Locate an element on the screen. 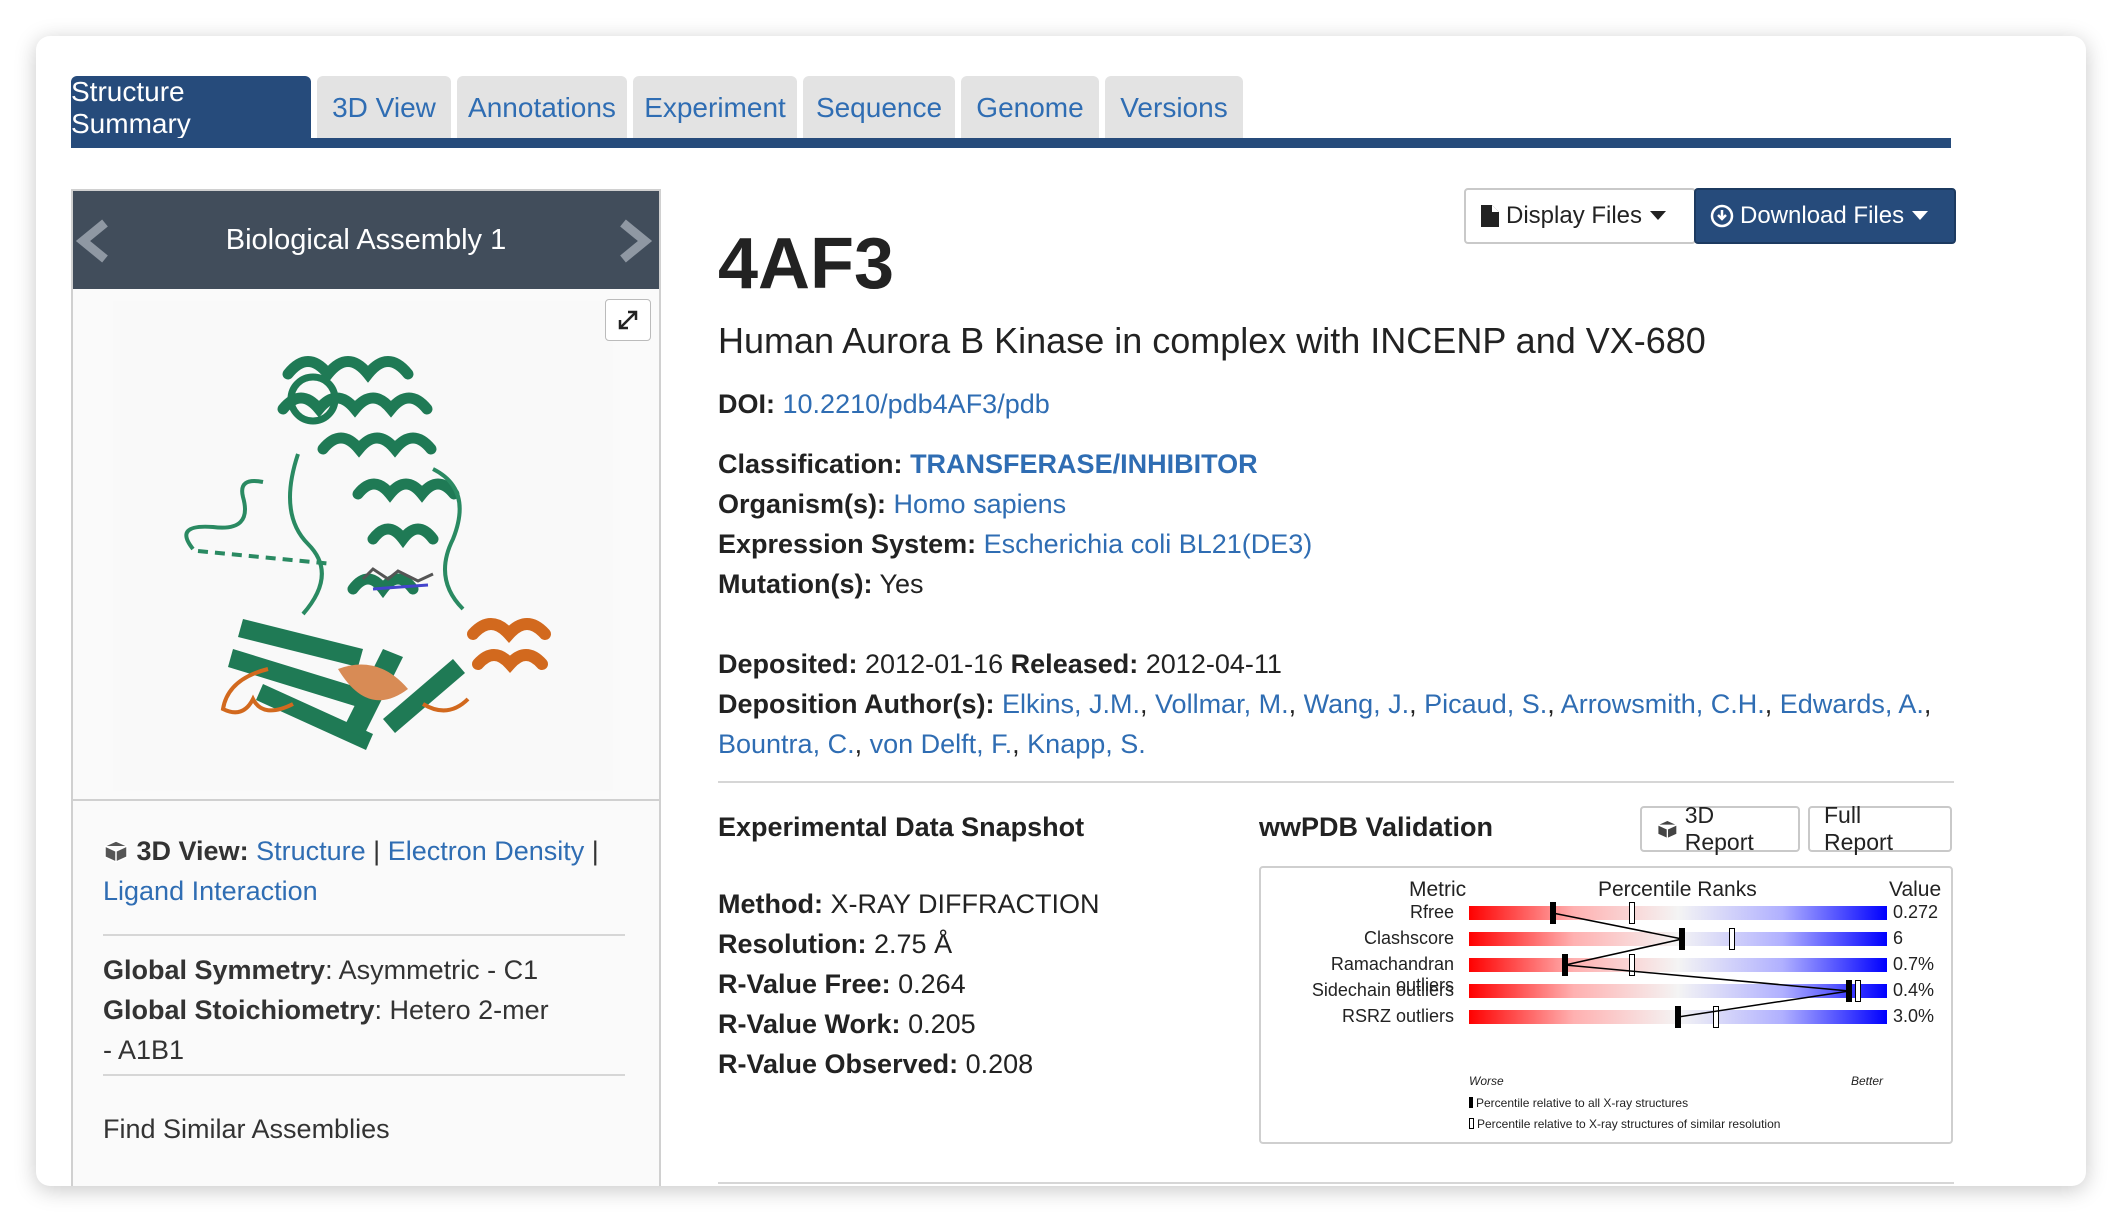 The height and width of the screenshot is (1222, 2122). assembly-title: Biological Assembly 1 is located at coordinates (366, 239).